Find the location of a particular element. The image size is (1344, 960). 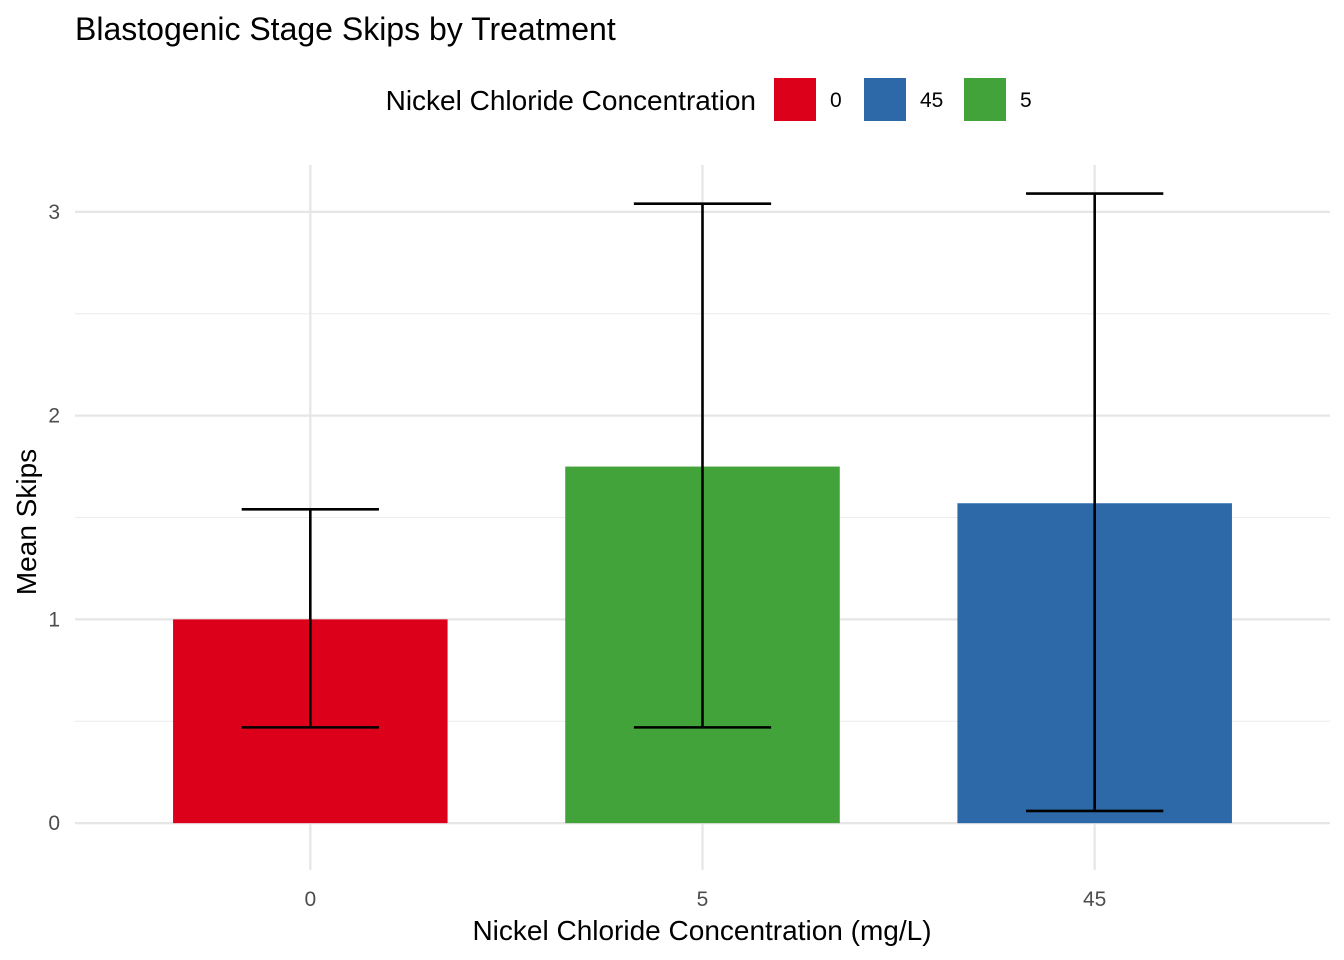

x-tick-label: 0 is located at coordinates (310, 899).